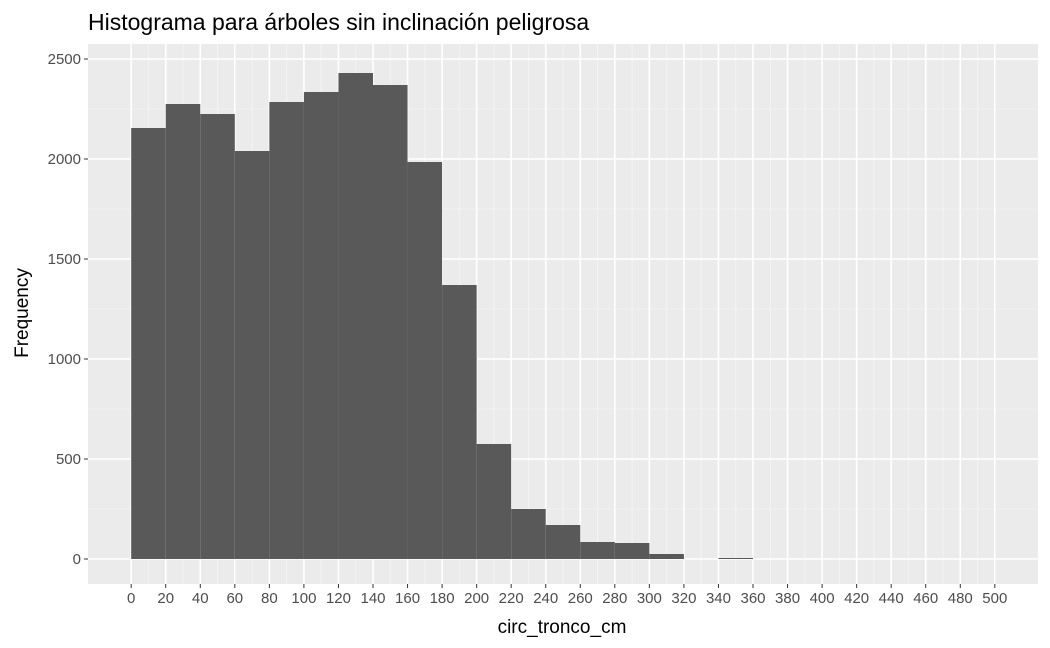 This screenshot has width=1050, height=648. Describe the element at coordinates (545, 598) in the screenshot. I see `x-tick-label: 240` at that location.